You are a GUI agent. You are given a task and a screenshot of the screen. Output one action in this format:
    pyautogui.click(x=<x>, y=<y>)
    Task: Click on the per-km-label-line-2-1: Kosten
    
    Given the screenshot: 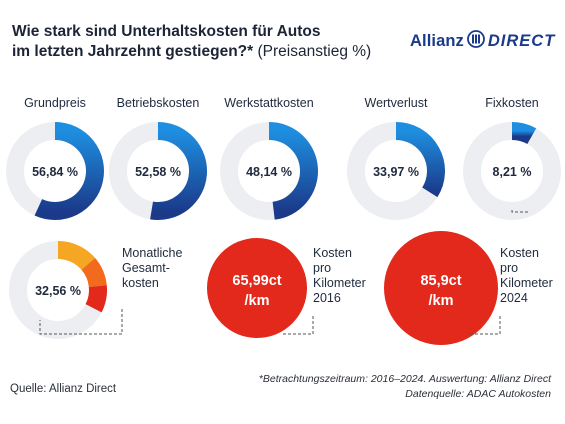 What is the action you would take?
    pyautogui.click(x=519, y=253)
    